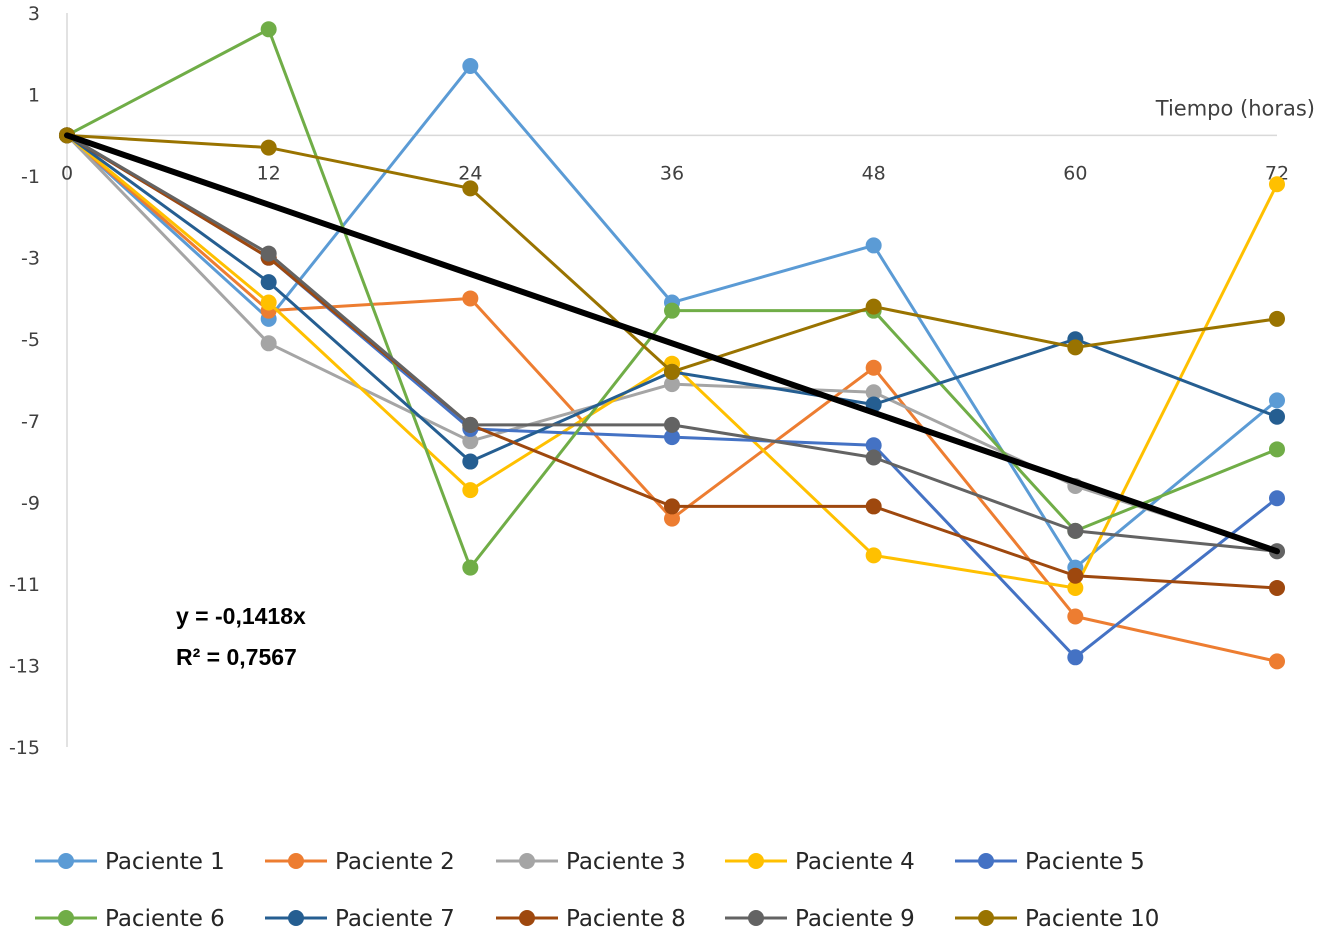 This screenshot has width=1320, height=931. I want to click on legend-item: Paciente 6, so click(130, 918).